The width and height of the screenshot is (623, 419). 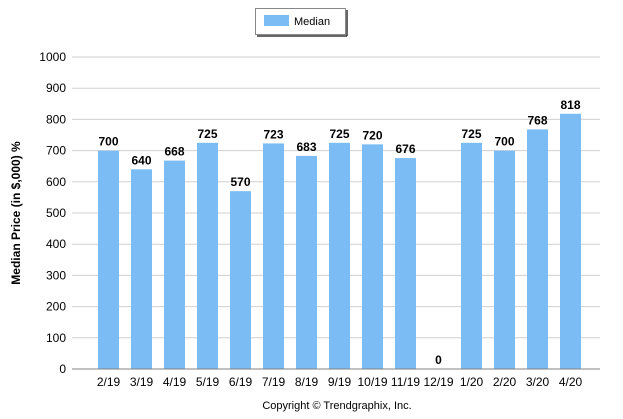 What do you see at coordinates (56, 151) in the screenshot?
I see `y-tick-label: 700` at bounding box center [56, 151].